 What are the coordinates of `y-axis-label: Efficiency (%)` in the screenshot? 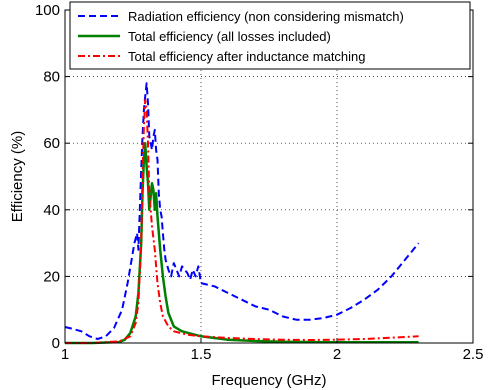 It's located at (17, 176).